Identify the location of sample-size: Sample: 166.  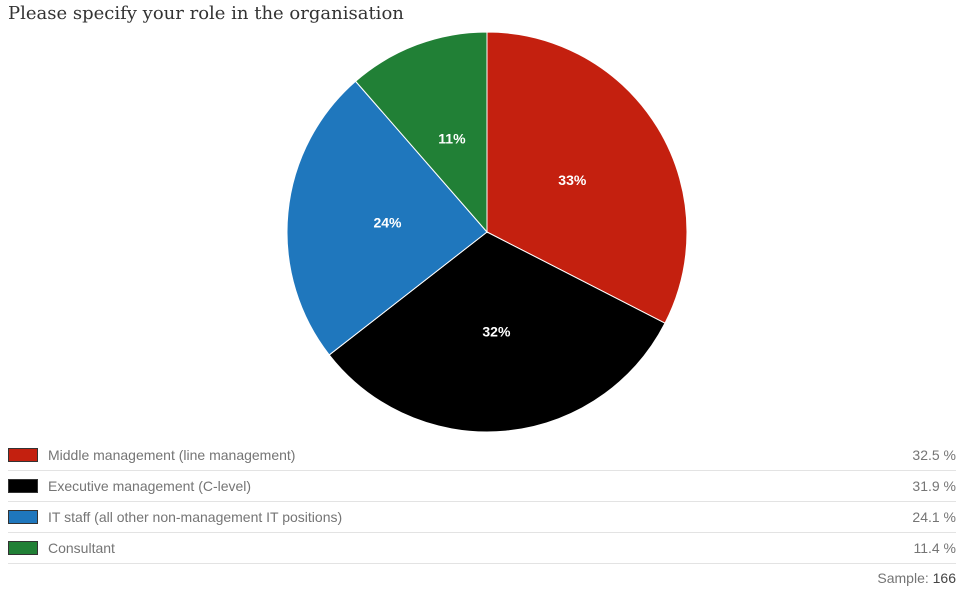
(916, 578).